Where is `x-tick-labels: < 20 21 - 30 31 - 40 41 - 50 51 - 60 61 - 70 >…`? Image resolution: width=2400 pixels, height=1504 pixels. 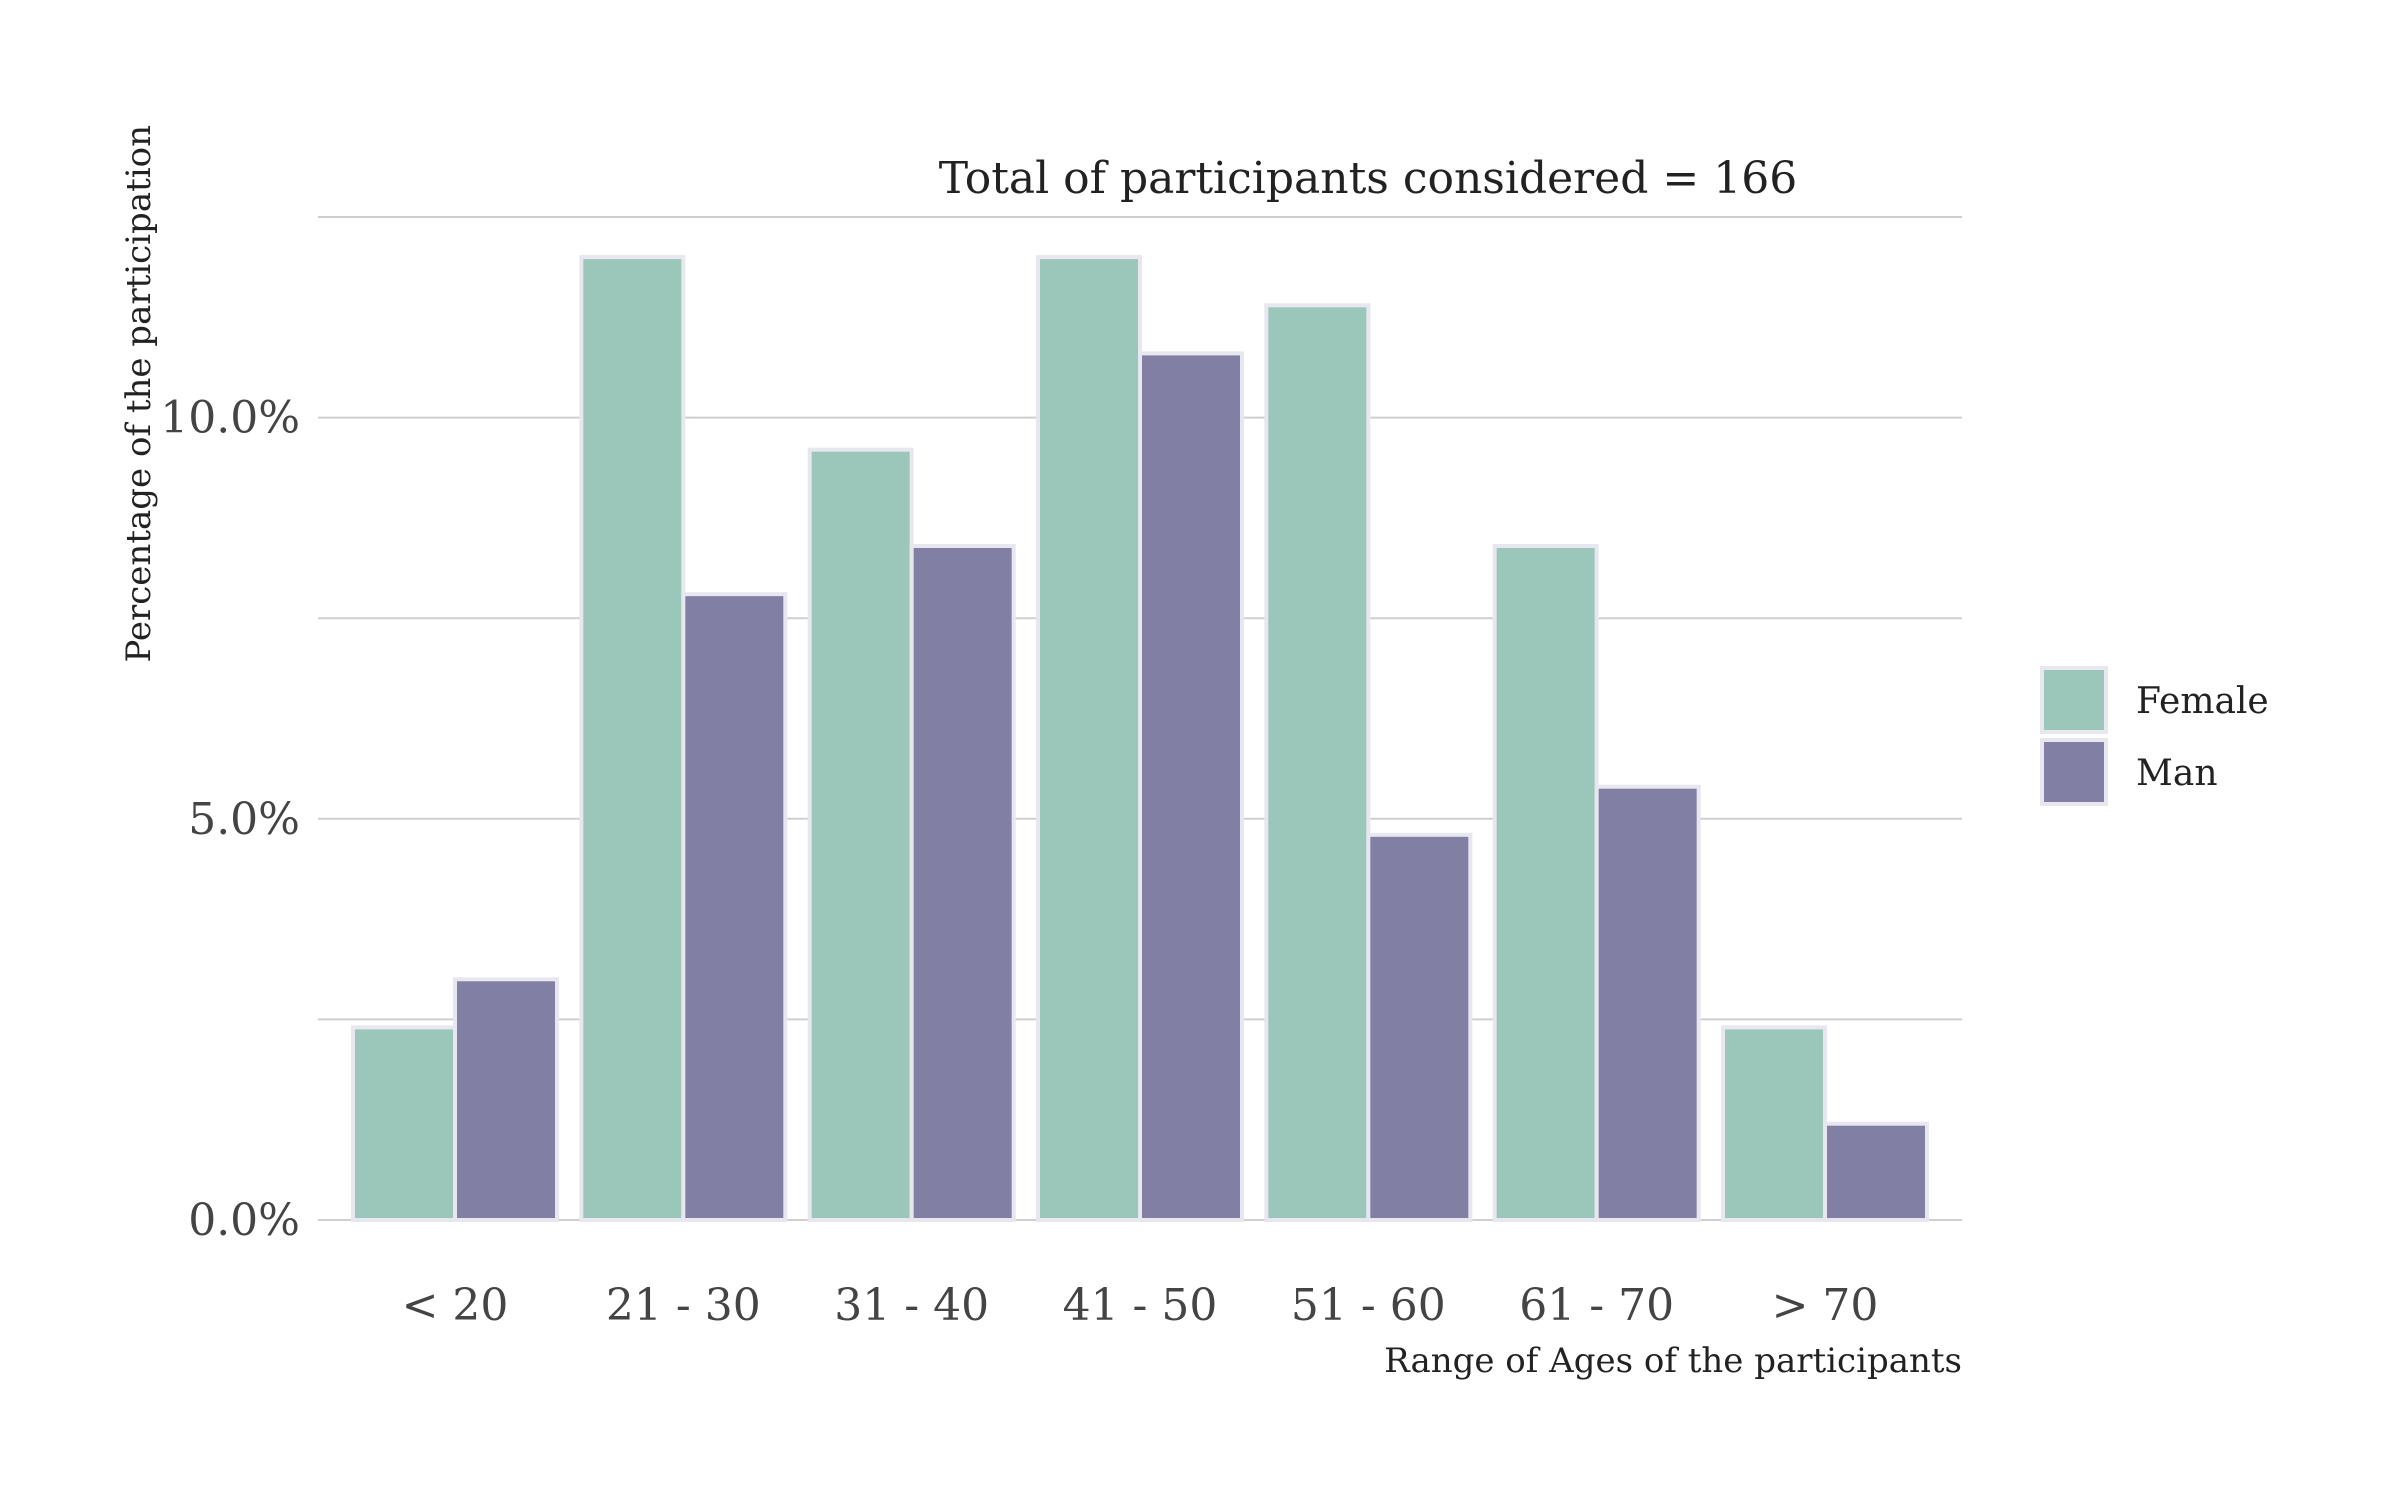 x-tick-labels: < 20 21 - 30 31 - 40 41 - 50 51 - 60 61 - 70 >… is located at coordinates (1140, 1305).